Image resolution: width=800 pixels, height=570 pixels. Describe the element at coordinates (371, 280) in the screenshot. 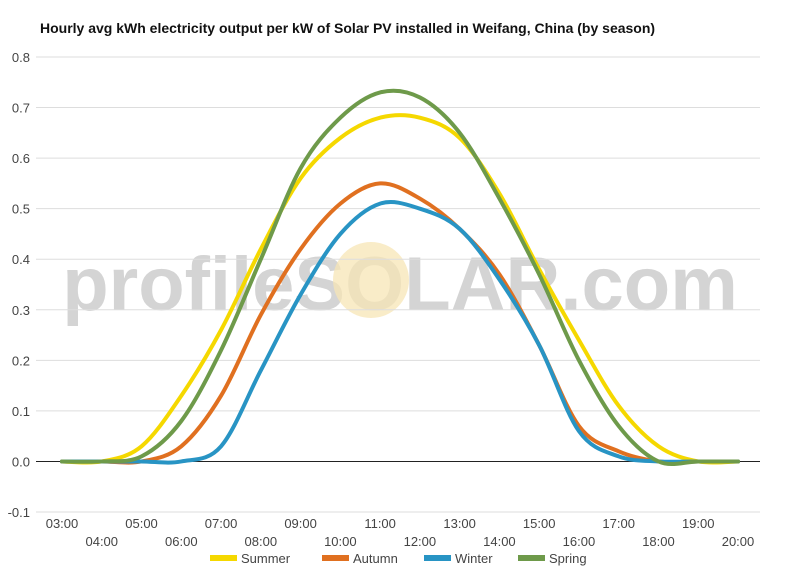

I see `watermark-sun-icon` at that location.